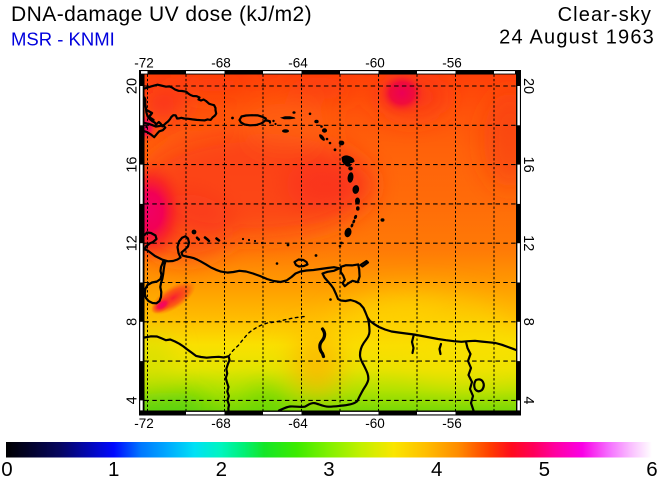  Describe the element at coordinates (113, 469) in the screenshot. I see `svg-text: 1` at that location.